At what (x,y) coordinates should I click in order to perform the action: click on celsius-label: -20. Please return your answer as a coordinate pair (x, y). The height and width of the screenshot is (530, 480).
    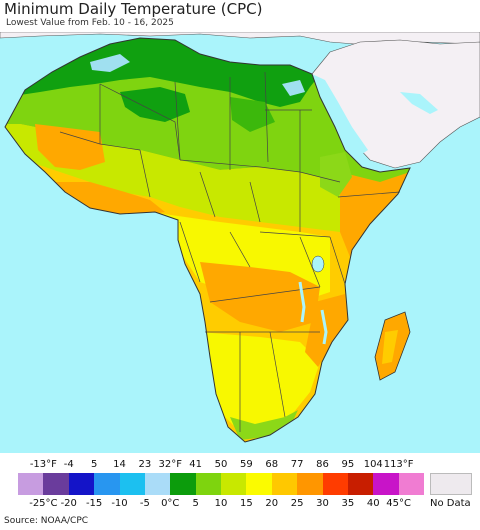
    Looking at the image, I should click on (68, 503).